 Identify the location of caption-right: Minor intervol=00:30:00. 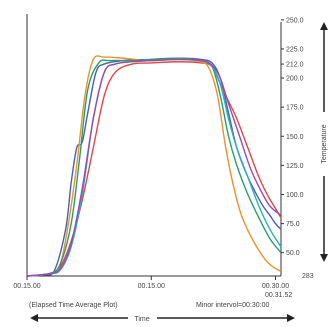
(232, 305).